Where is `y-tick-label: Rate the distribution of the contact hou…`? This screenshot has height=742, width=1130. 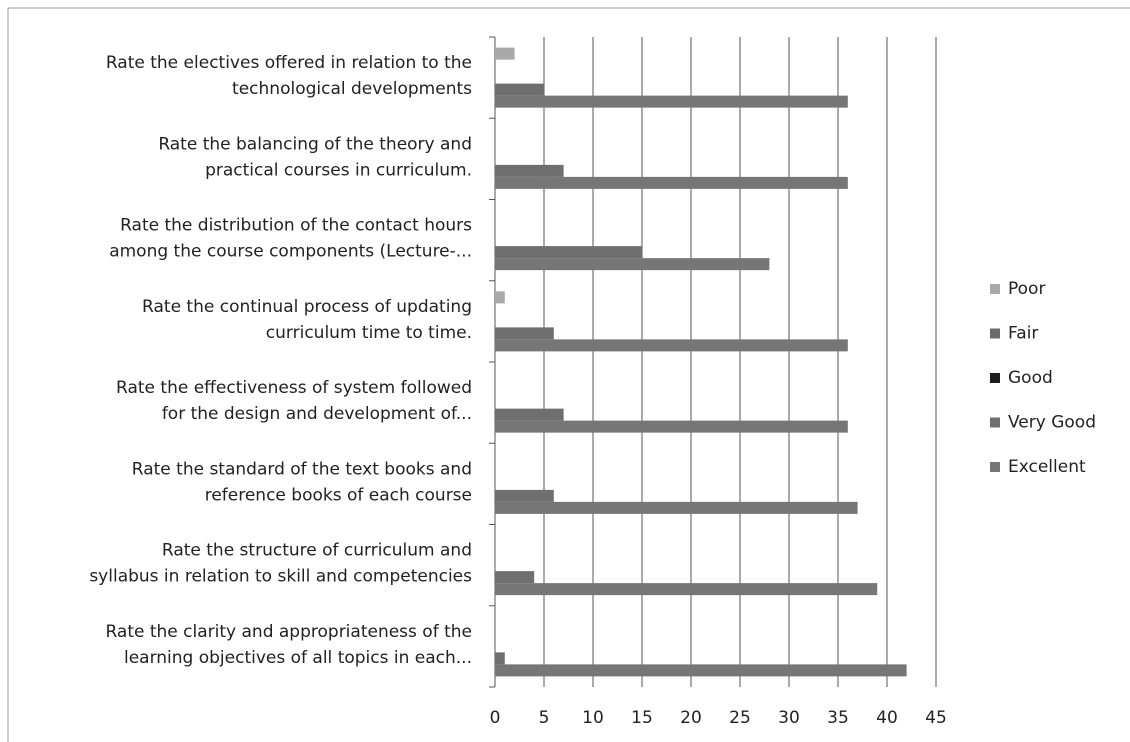
y-tick-label: Rate the distribution of the contact hou… is located at coordinates (296, 226).